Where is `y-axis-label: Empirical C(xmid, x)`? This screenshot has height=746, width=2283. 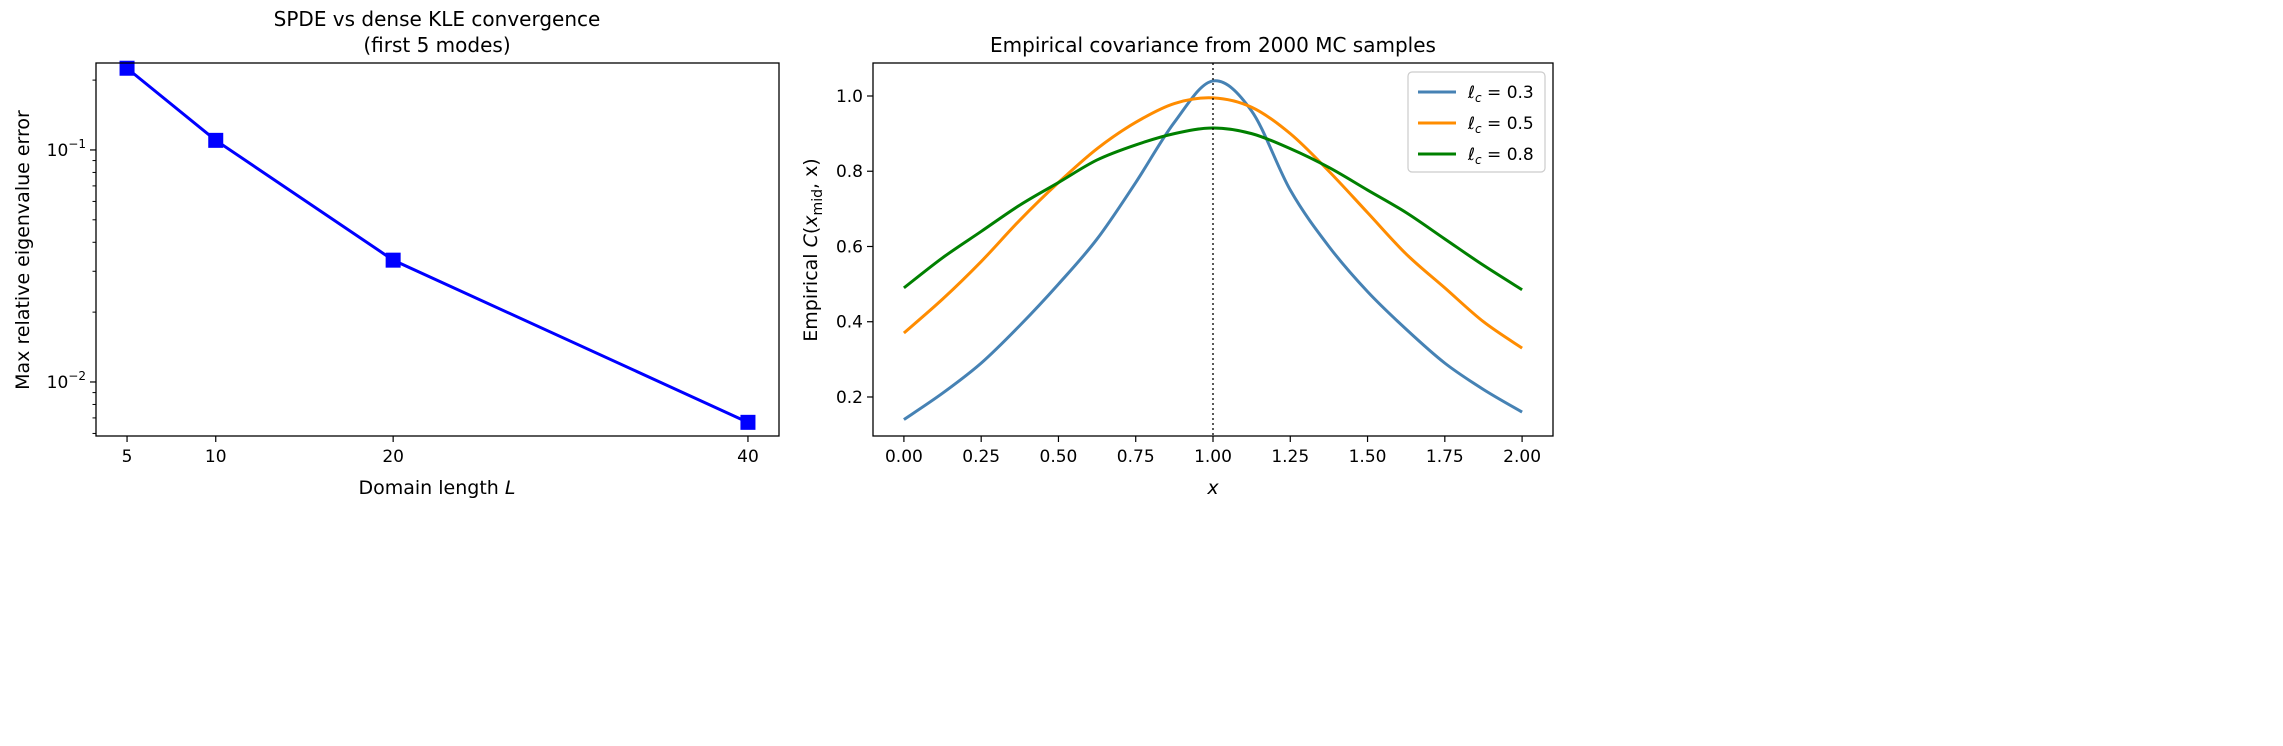
y-axis-label: Empirical C(xmid, x) is located at coordinates (813, 249).